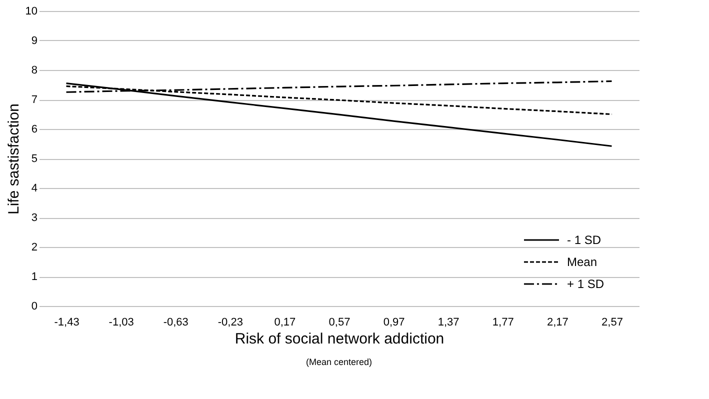  Describe the element at coordinates (503, 322) in the screenshot. I see `x-tick-label: 1,77` at that location.